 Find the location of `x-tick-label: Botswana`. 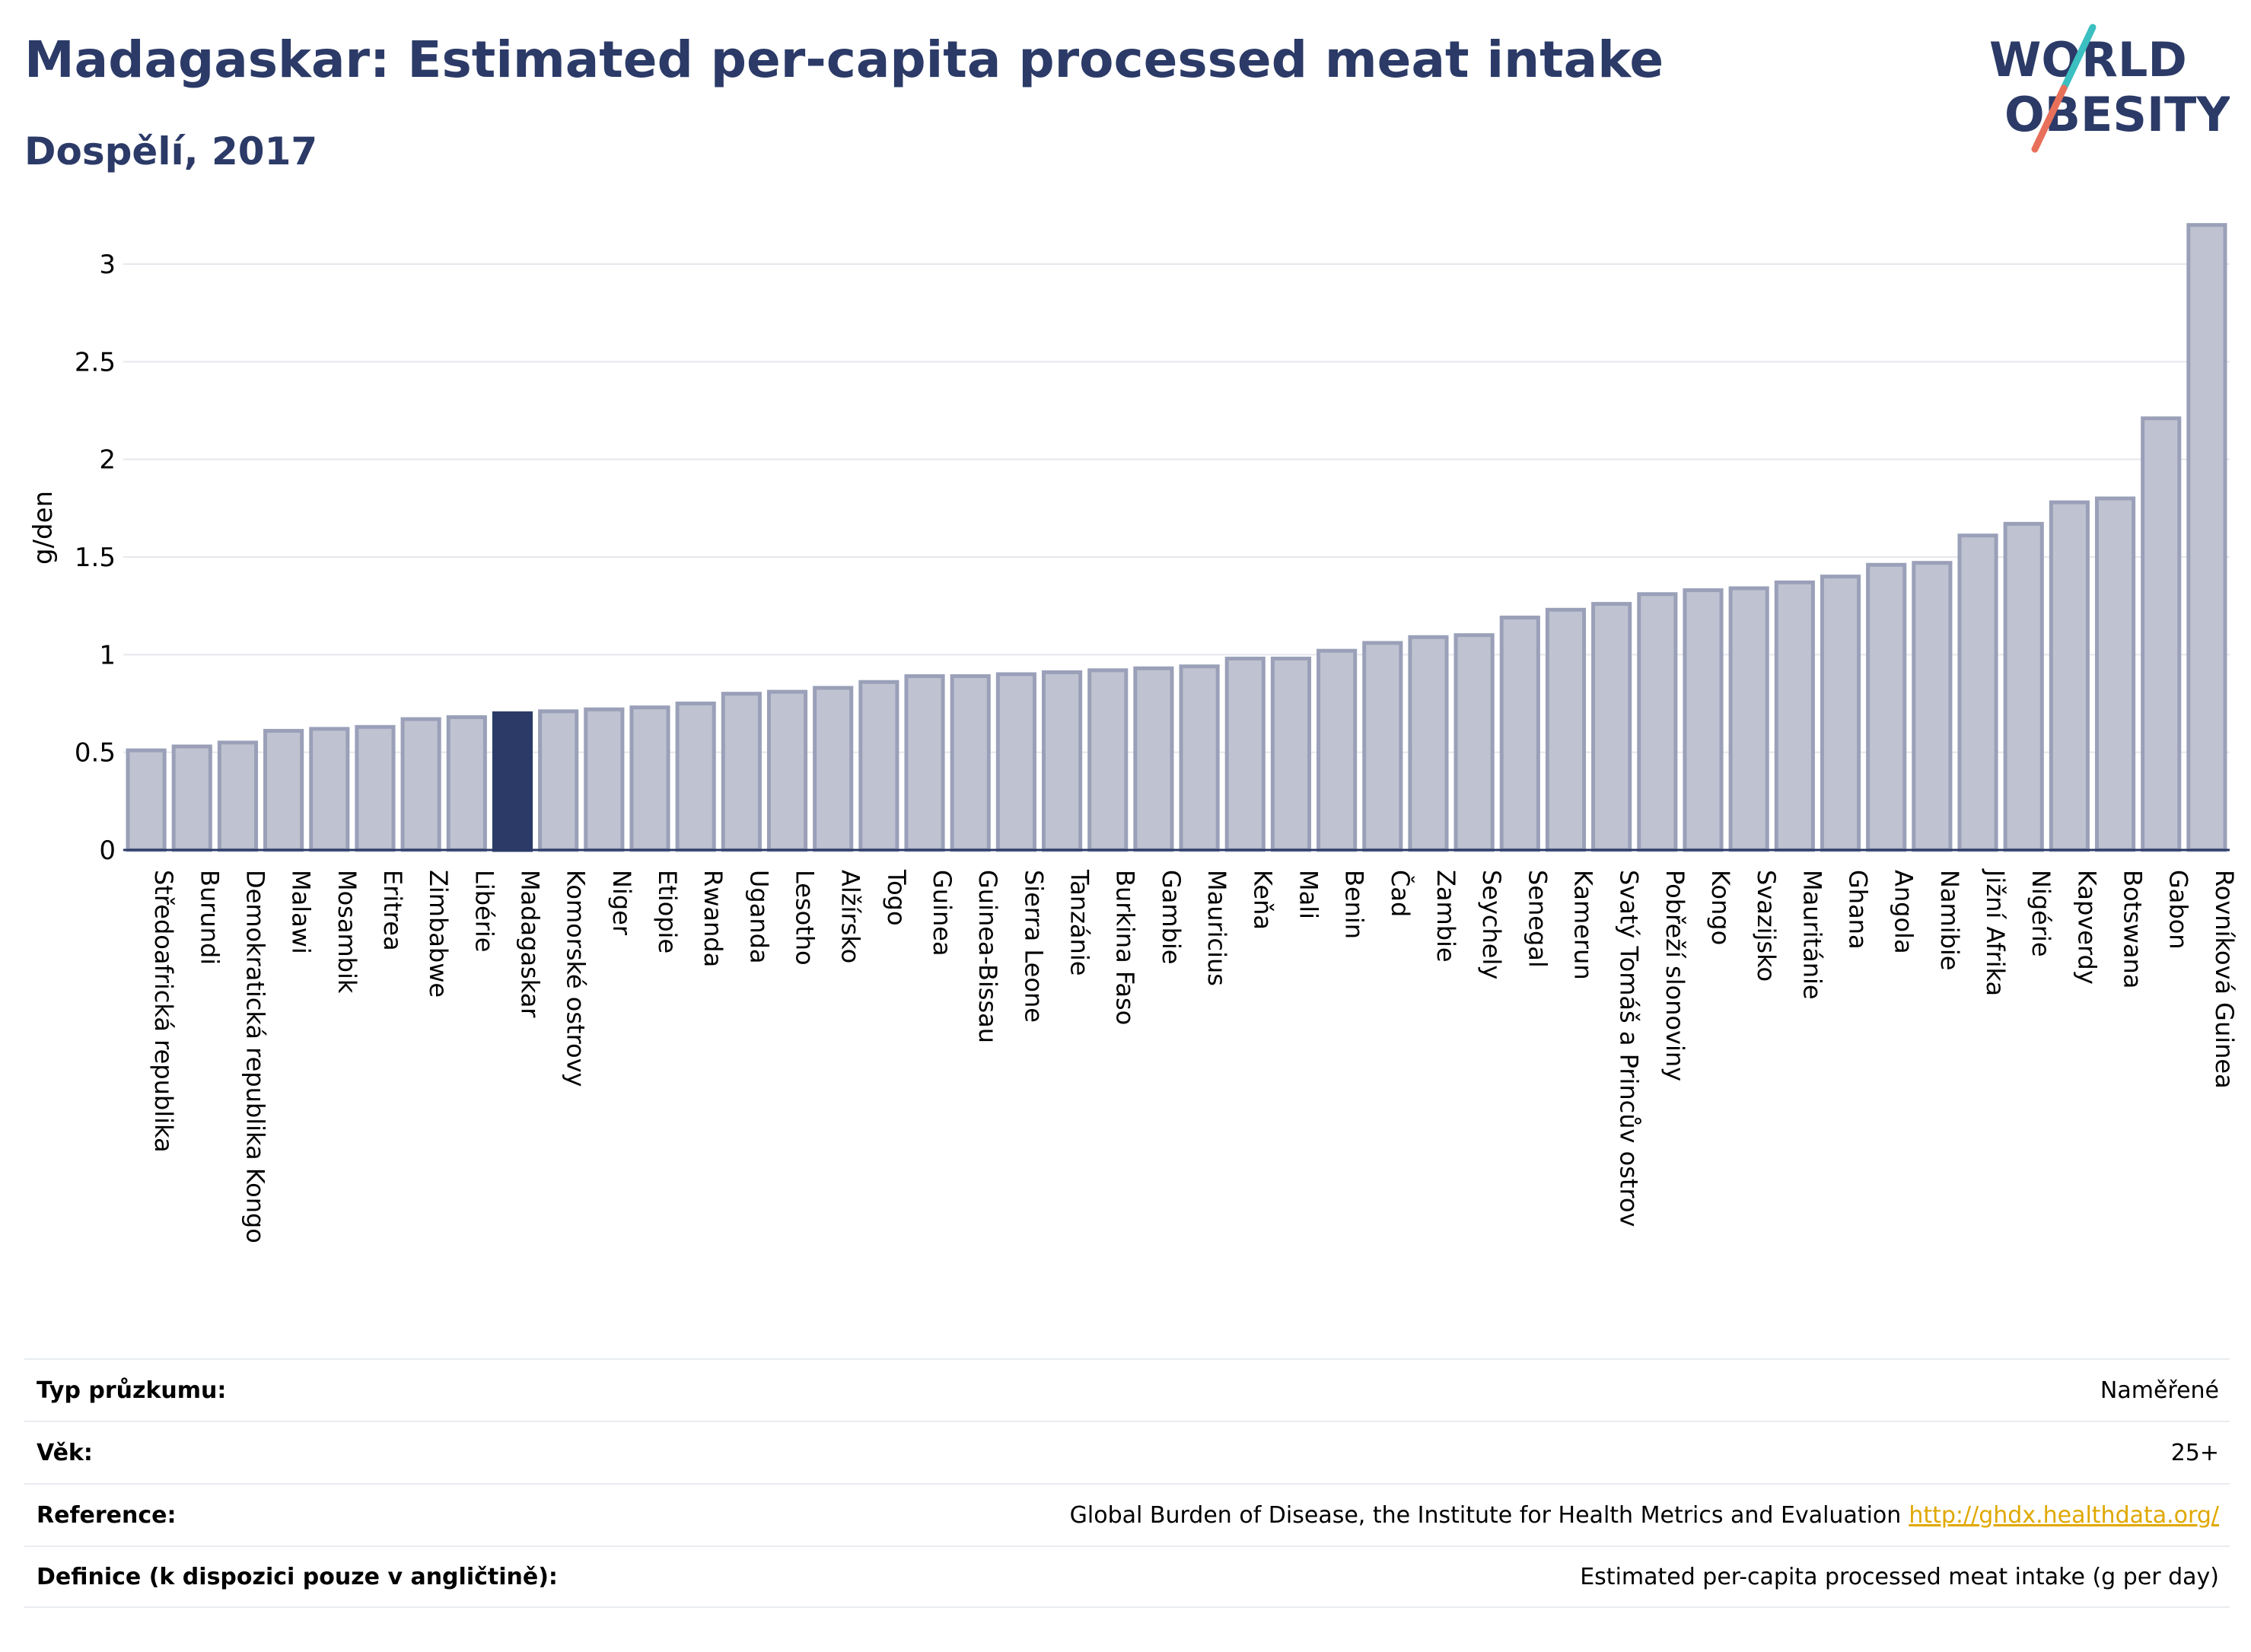

x-tick-label: Botswana is located at coordinates (2133, 929).